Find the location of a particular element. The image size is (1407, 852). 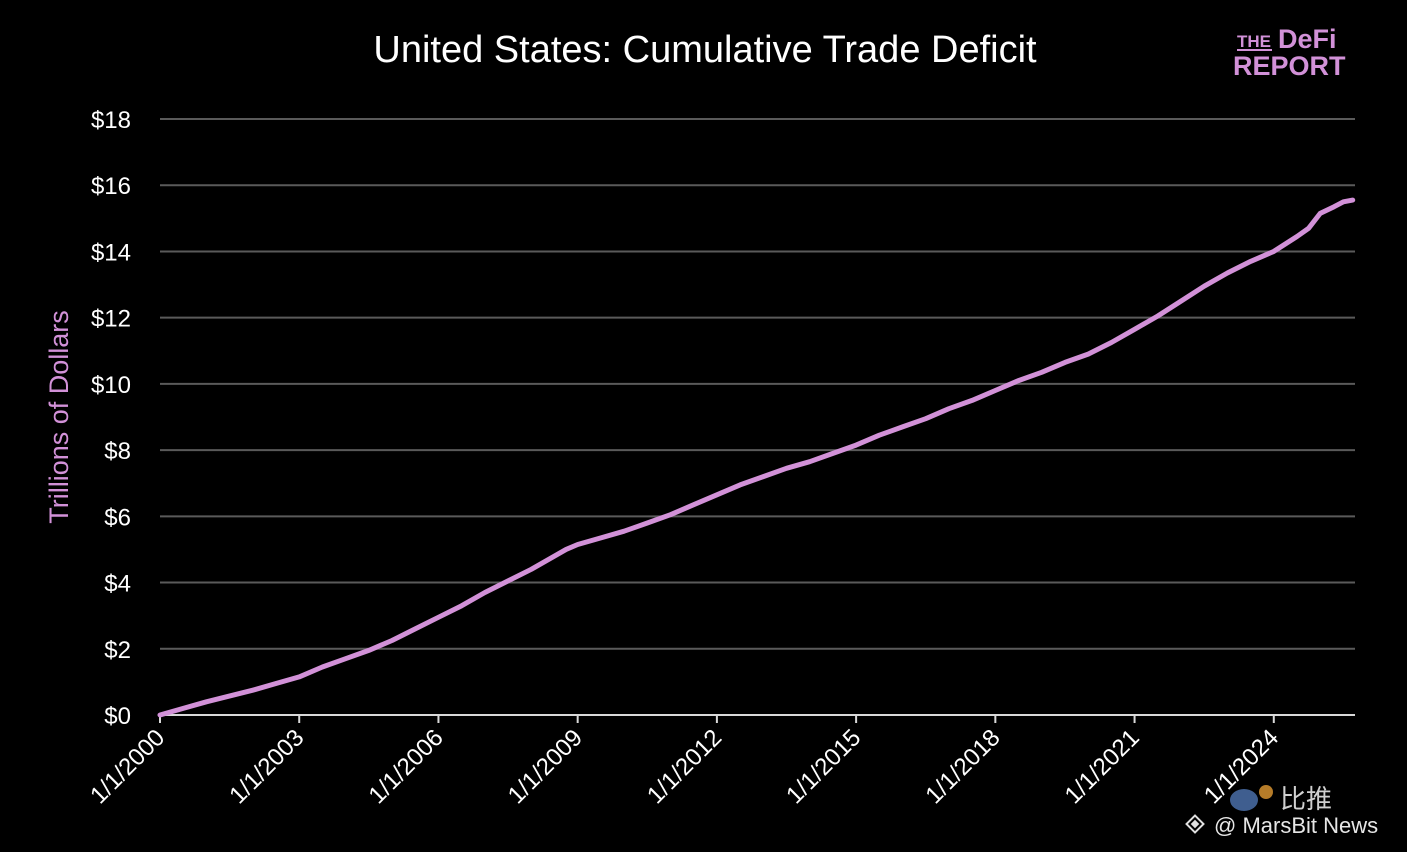

defi-report-logo: THE DeFi REPORT is located at coordinates (1289, 52).